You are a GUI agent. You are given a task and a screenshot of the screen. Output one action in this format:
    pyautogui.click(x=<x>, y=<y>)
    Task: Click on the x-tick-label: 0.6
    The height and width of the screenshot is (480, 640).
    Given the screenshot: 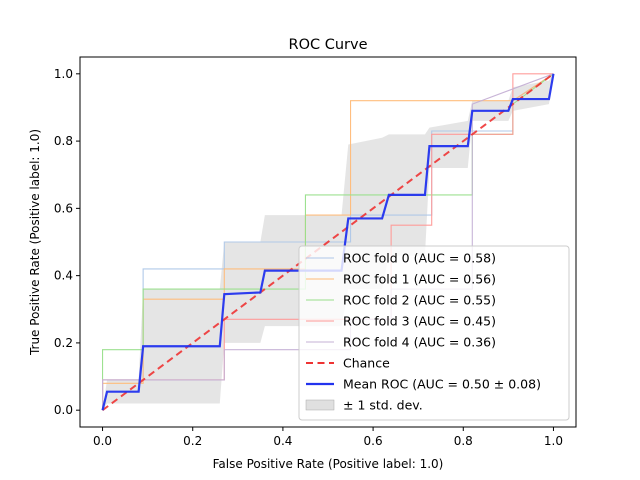 What is the action you would take?
    pyautogui.click(x=373, y=441)
    